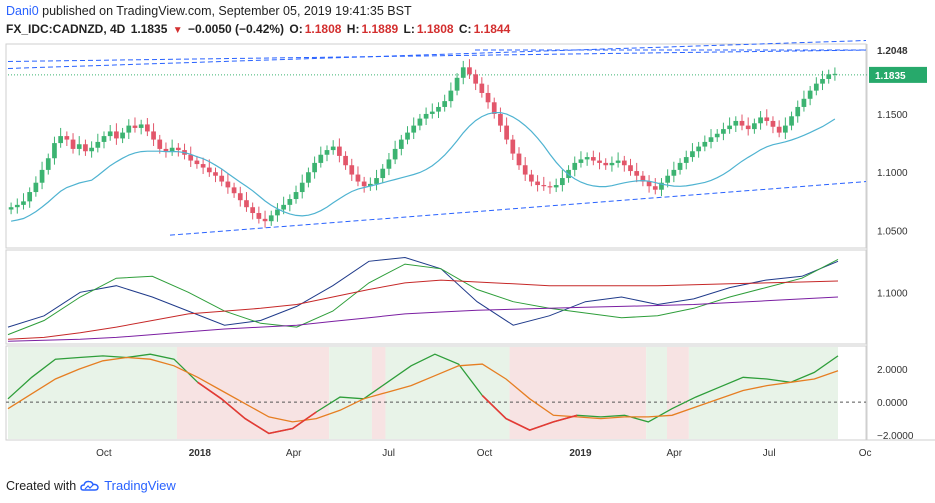  What do you see at coordinates (380, 29) in the screenshot?
I see `high-value: 1.1889` at bounding box center [380, 29].